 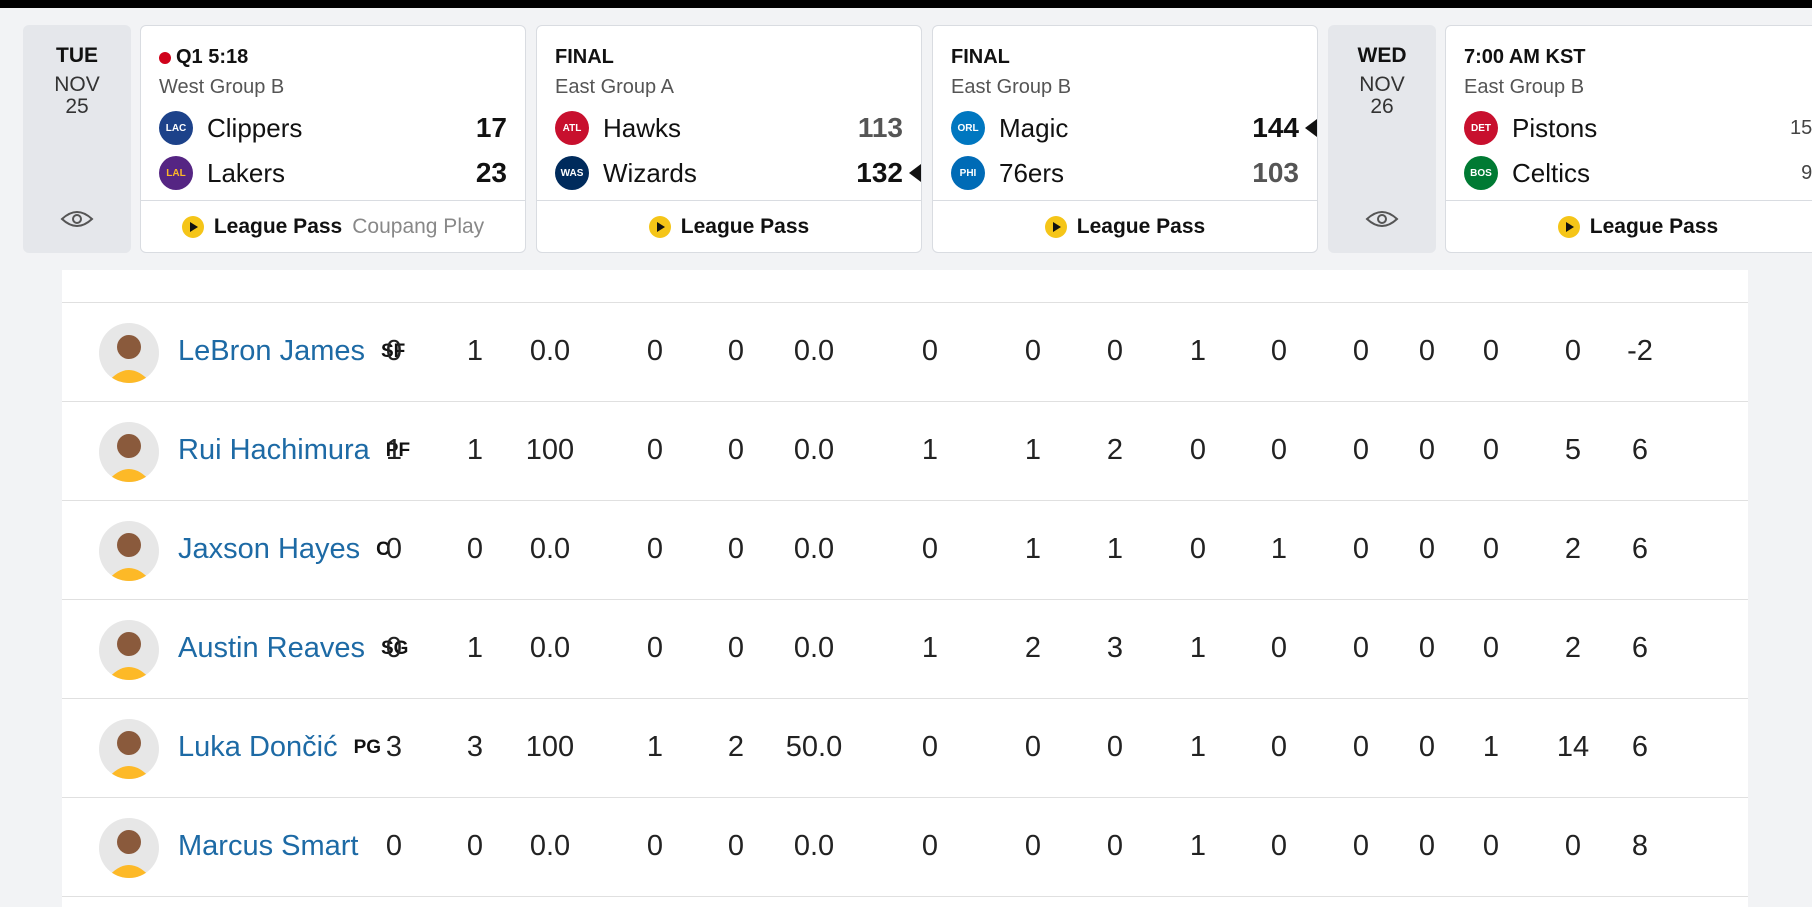 I want to click on player-name-link: Luka Dončić PG, so click(x=279, y=747).